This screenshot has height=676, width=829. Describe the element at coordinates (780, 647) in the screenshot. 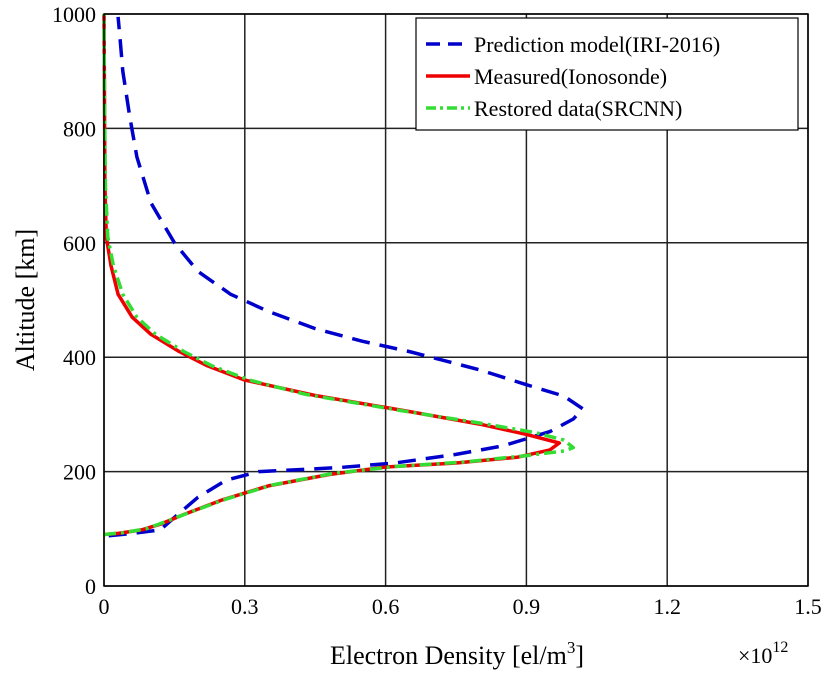

I see `x-axis-multiplier-exponent: 12` at that location.